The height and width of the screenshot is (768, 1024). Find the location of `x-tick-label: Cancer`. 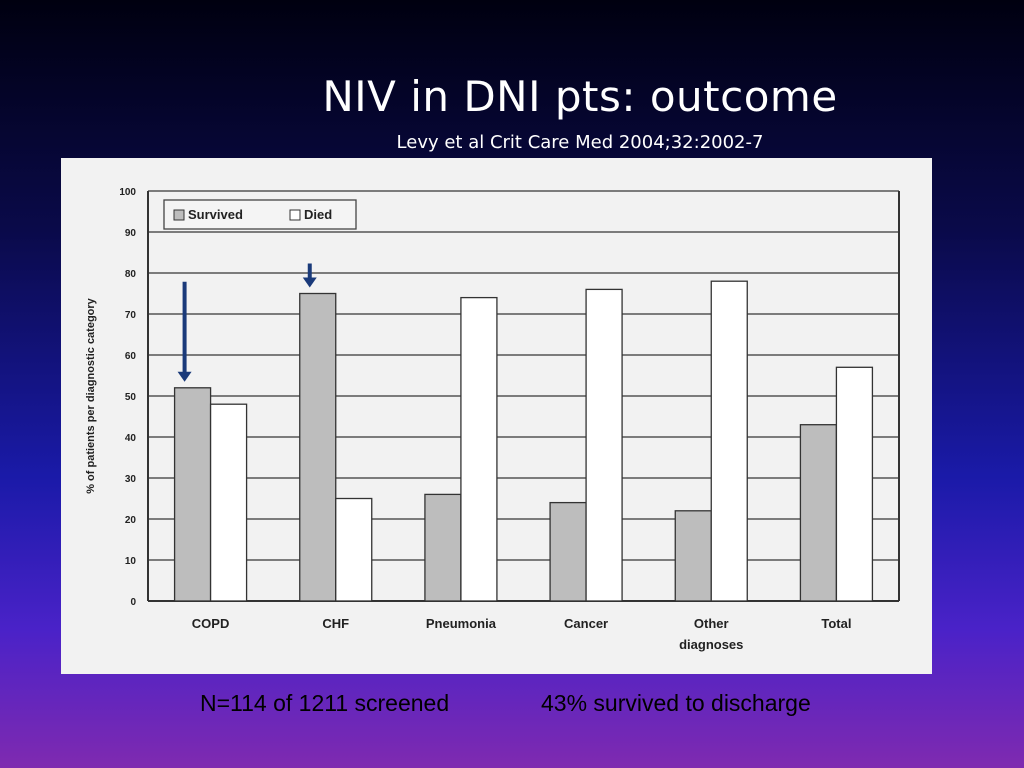

x-tick-label: Cancer is located at coordinates (586, 623).